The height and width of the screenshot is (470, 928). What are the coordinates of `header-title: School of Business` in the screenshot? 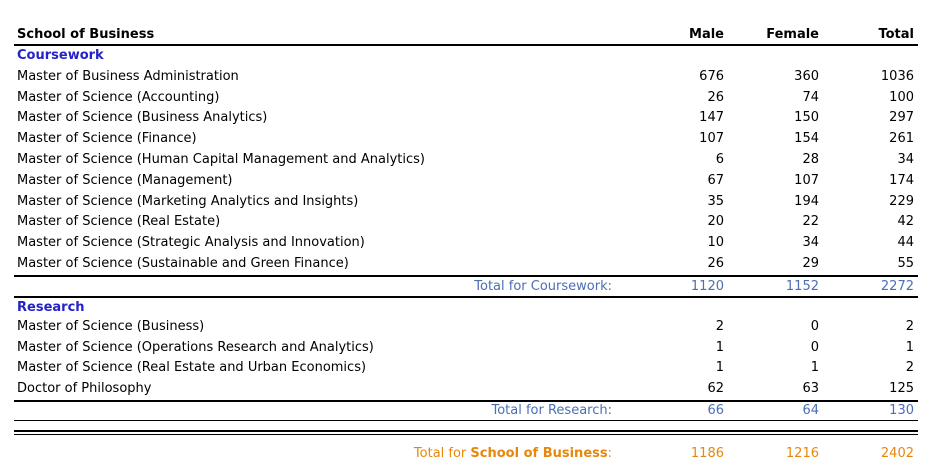 It's located at (86, 34).